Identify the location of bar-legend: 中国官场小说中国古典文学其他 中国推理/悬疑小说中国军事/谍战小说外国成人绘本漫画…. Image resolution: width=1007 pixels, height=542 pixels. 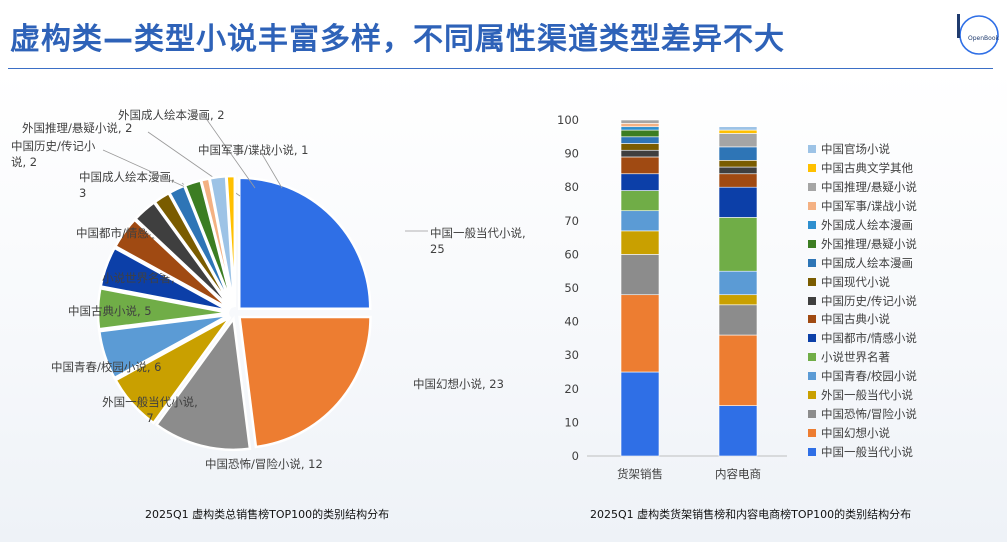
(862, 300).